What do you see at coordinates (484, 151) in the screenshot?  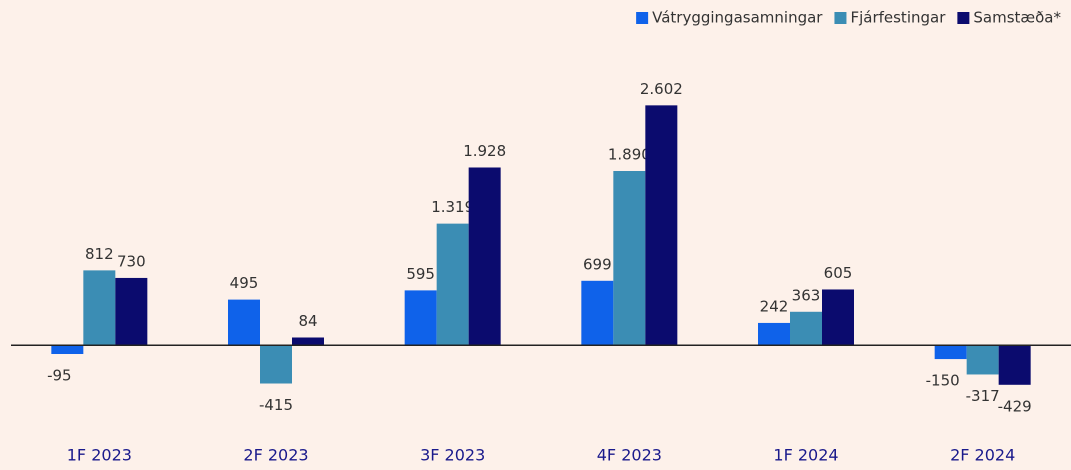 I see `data-label: 1.928` at bounding box center [484, 151].